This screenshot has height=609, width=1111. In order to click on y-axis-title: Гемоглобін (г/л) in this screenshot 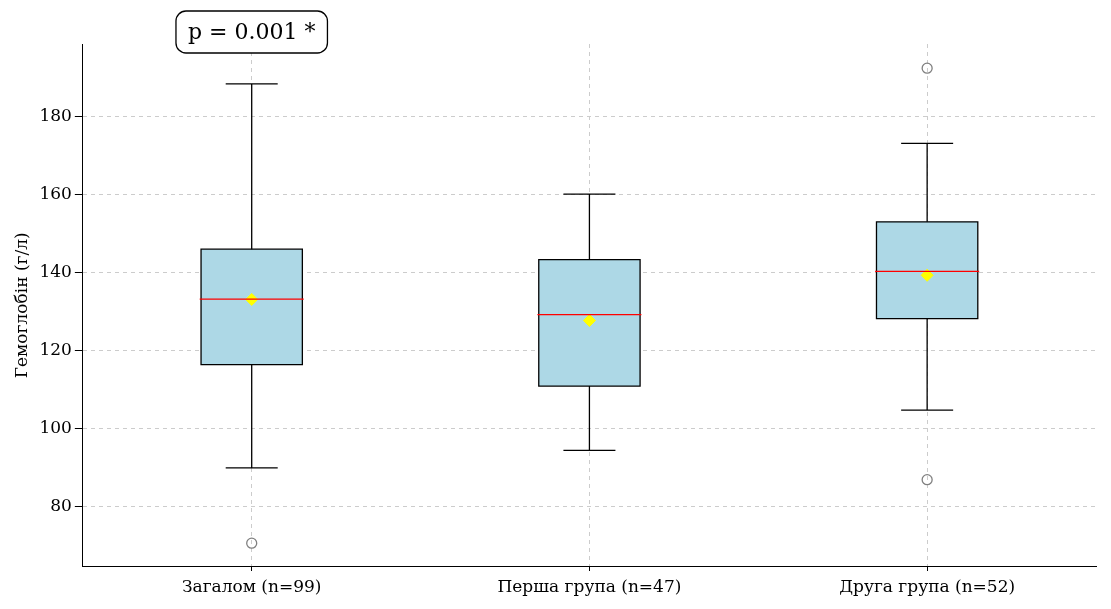, I will do `click(20, 305)`.